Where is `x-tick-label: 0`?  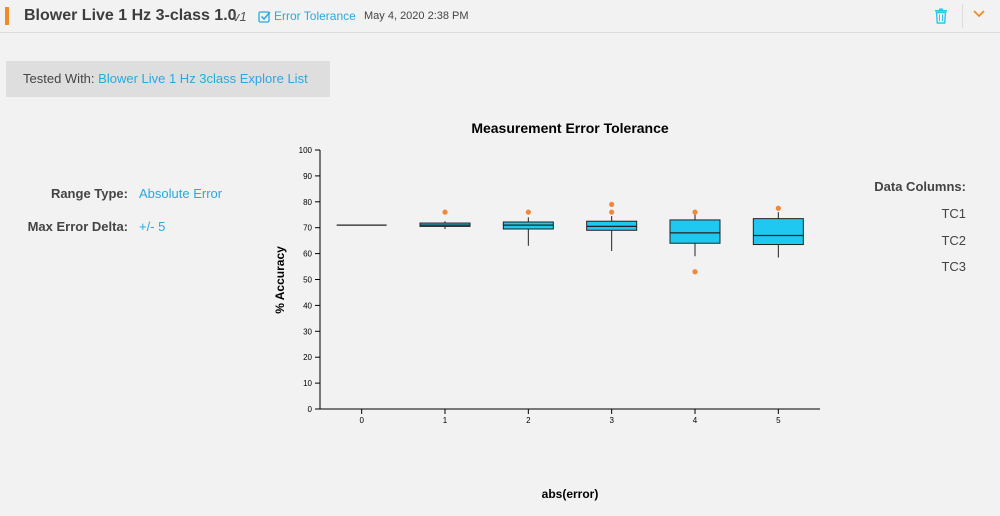 x-tick-label: 0 is located at coordinates (361, 420).